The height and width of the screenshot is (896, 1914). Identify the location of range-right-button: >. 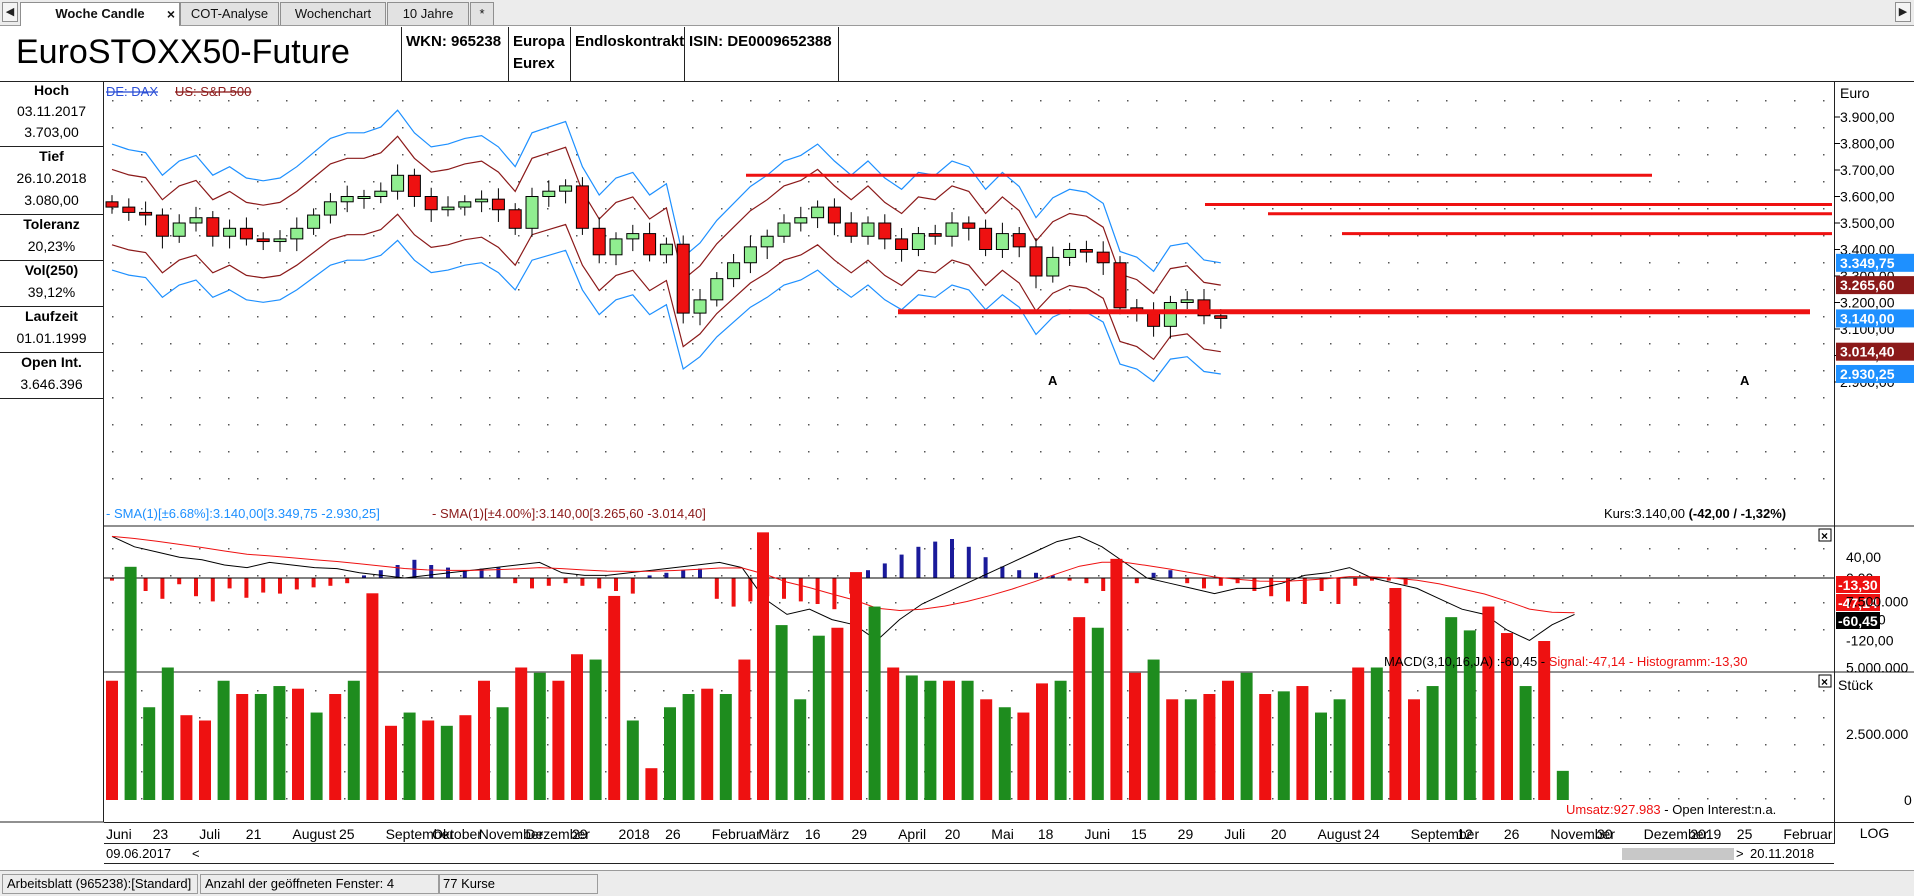
(1740, 853).